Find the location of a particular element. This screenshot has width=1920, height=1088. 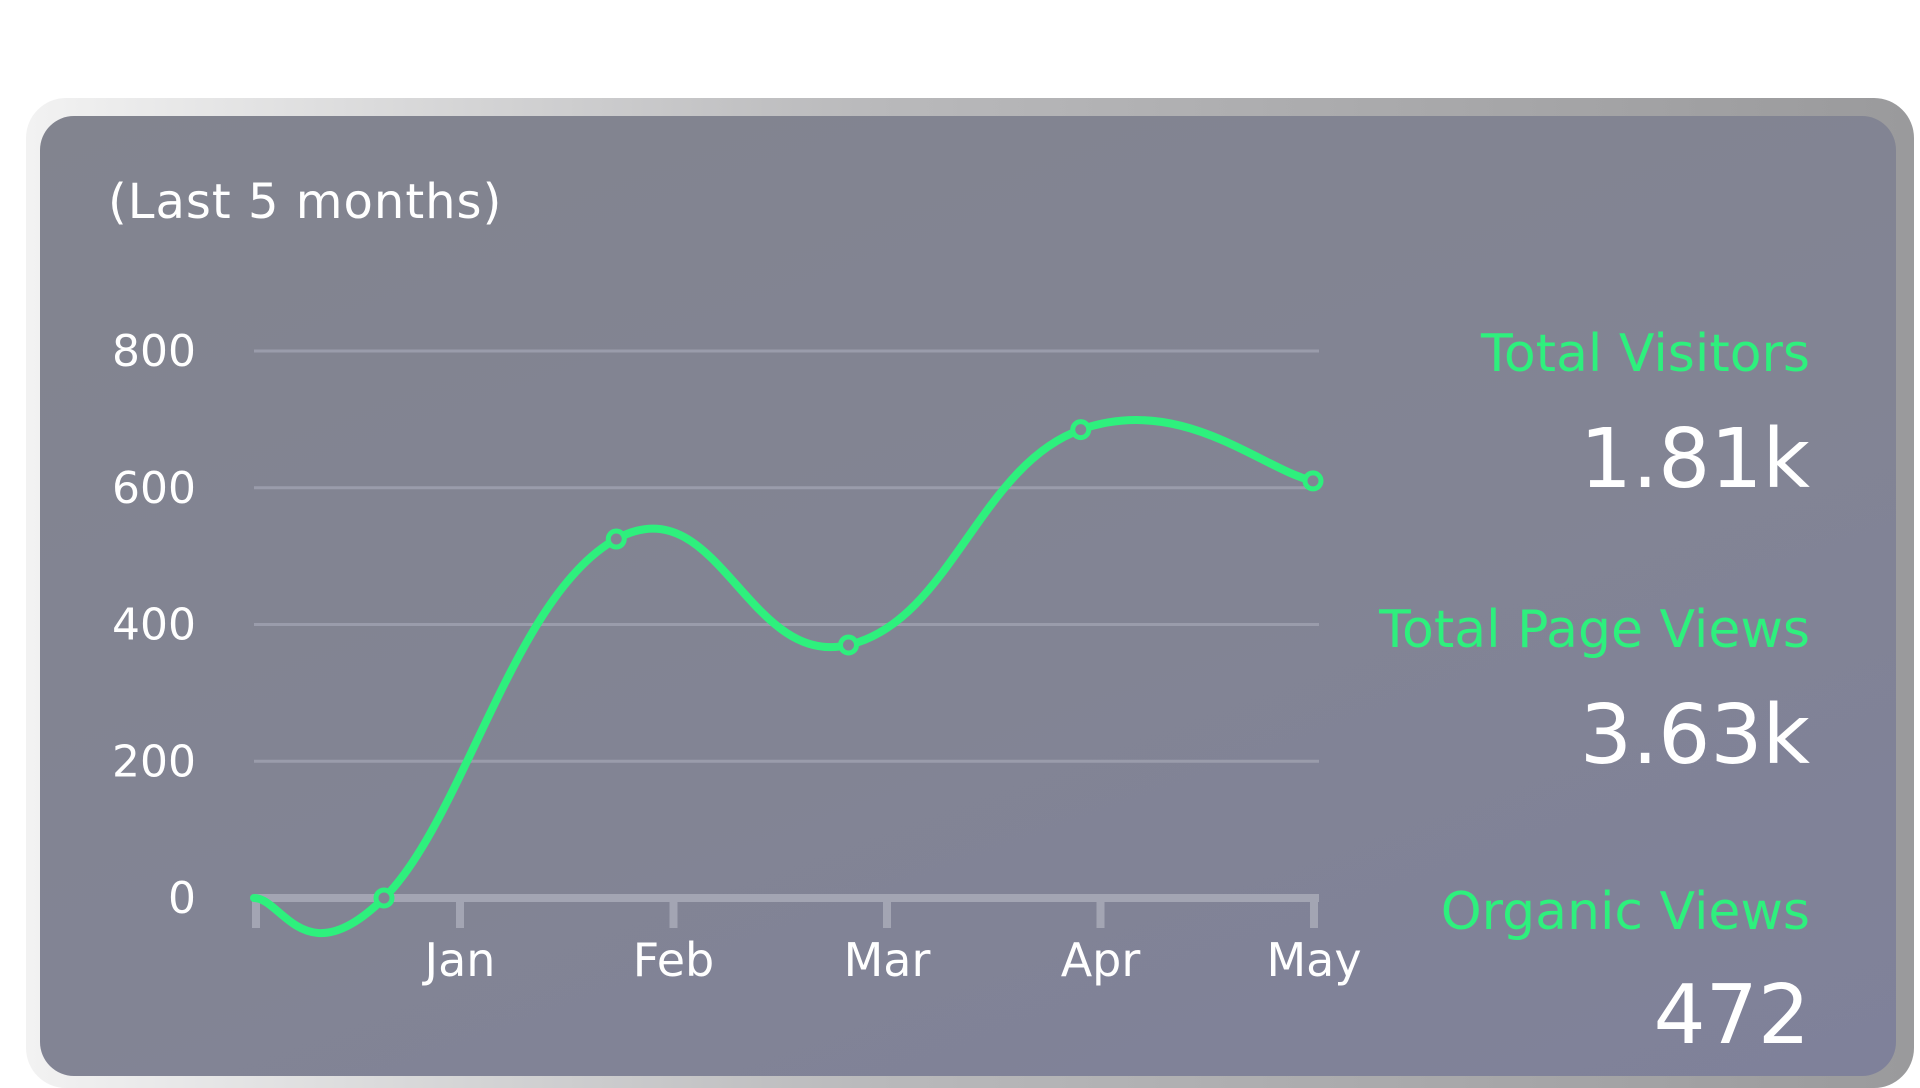

y-tick-label: 200 is located at coordinates (154, 761).